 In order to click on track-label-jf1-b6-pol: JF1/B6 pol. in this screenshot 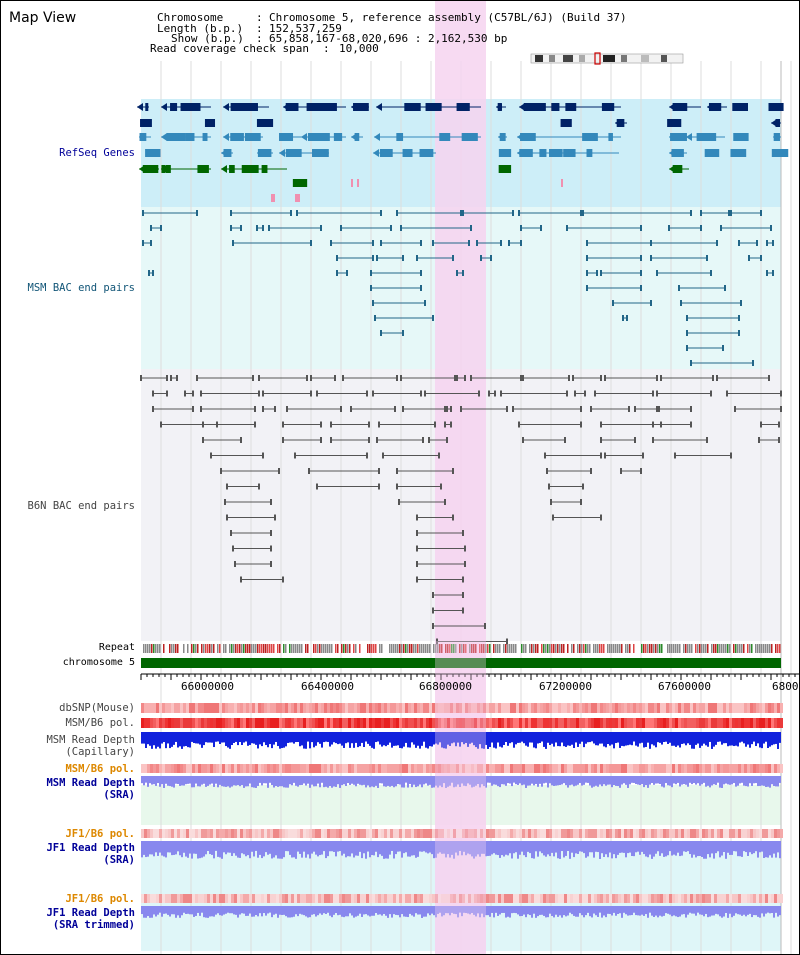, I will do `click(100, 834)`.